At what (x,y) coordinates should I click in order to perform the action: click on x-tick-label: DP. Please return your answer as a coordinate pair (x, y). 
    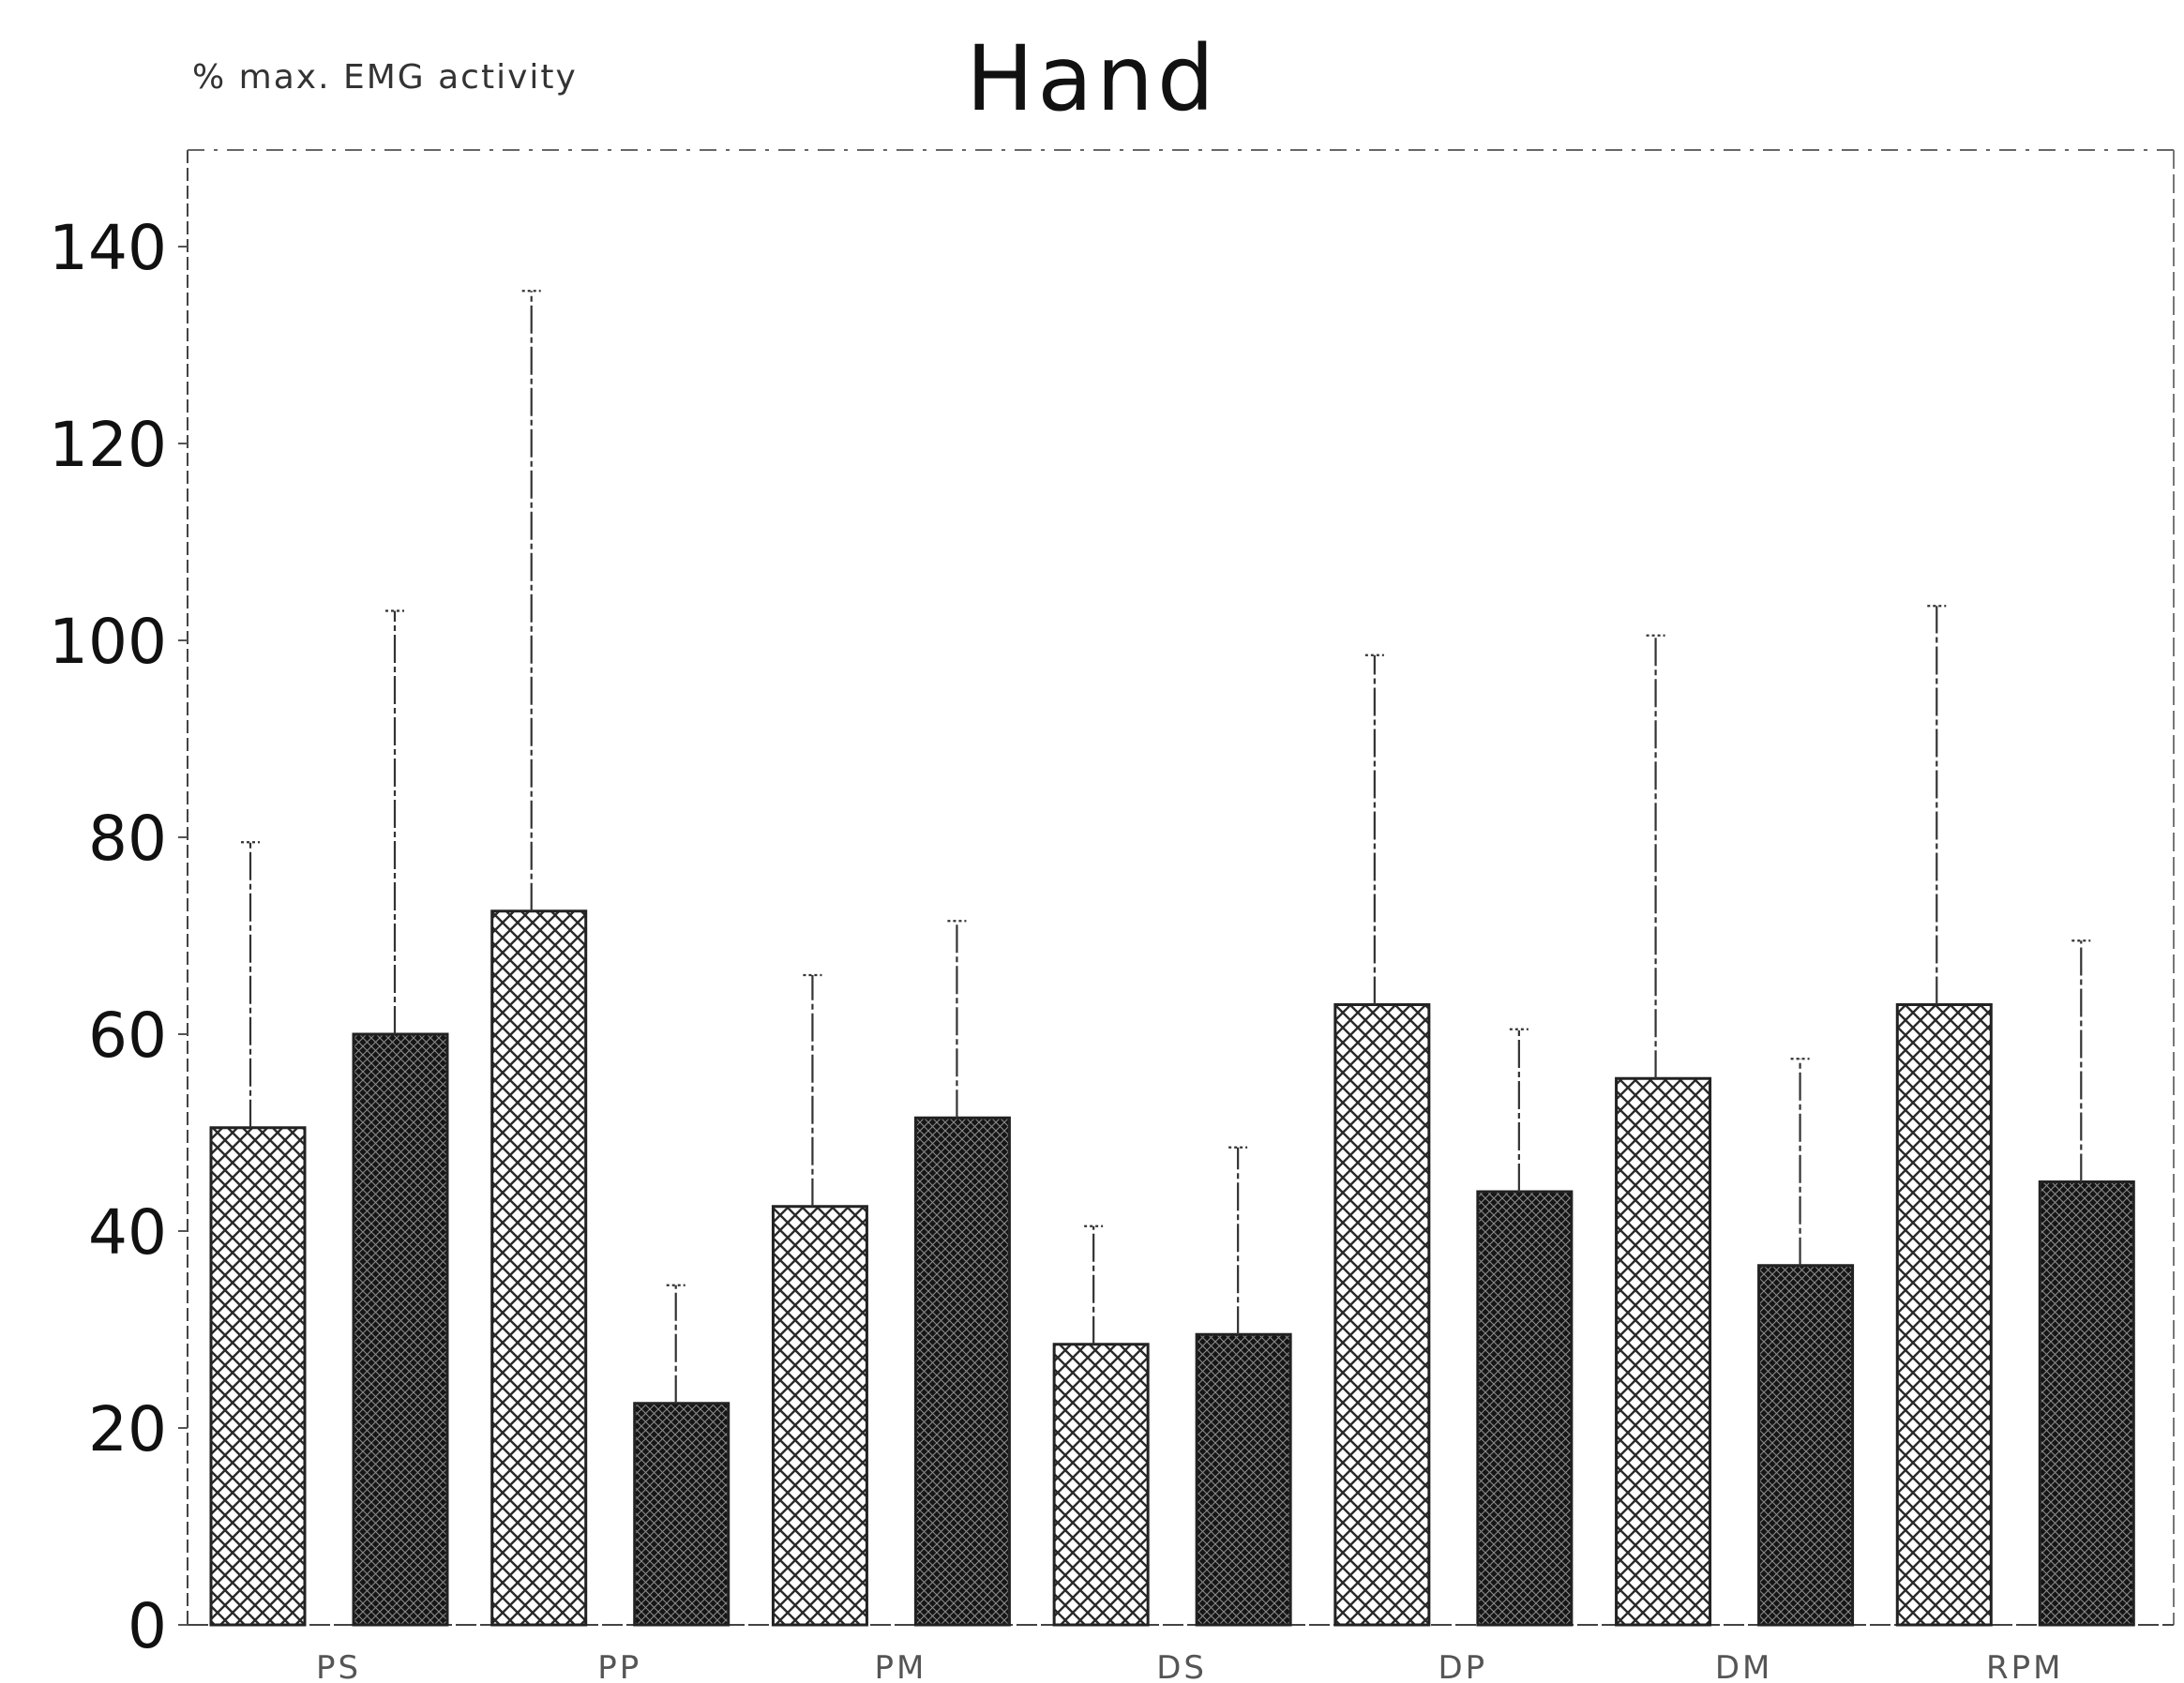
    Looking at the image, I should click on (1463, 1666).